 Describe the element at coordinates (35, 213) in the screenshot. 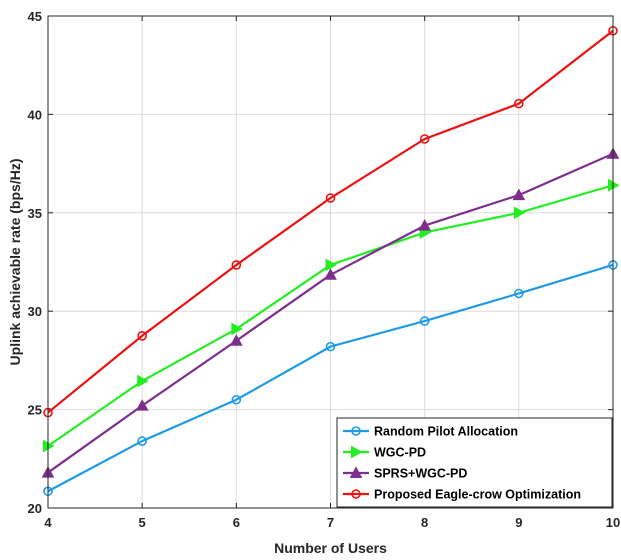

I see `y-tick-label: 35` at that location.